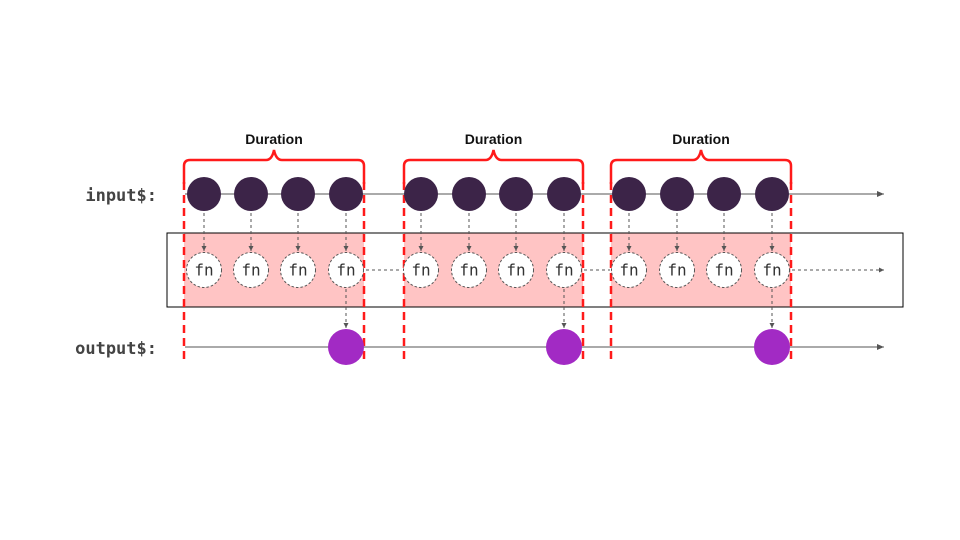 This screenshot has height=540, width=960. I want to click on operator-box, so click(535, 270).